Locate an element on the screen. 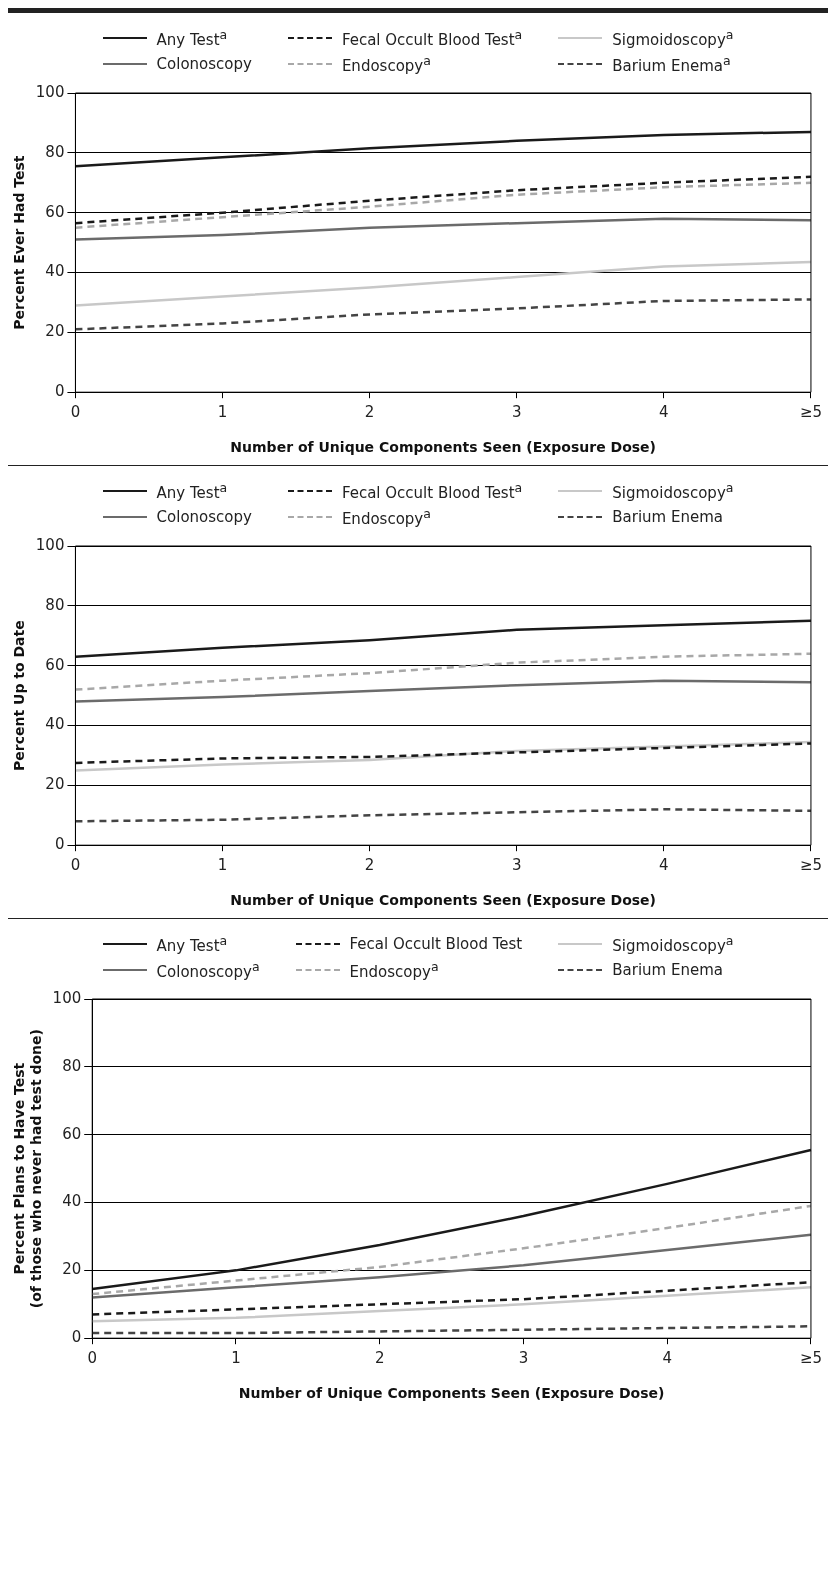 This screenshot has width=836, height=1585. legend-label: Colonoscopy$^{a}$ is located at coordinates (208, 970).